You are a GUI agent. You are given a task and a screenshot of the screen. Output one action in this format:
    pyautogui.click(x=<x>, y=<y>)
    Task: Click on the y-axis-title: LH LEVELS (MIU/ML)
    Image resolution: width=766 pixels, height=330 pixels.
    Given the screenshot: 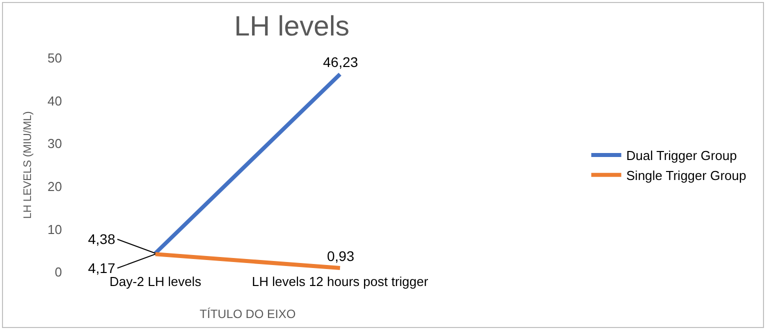 What is the action you would take?
    pyautogui.click(x=28, y=165)
    